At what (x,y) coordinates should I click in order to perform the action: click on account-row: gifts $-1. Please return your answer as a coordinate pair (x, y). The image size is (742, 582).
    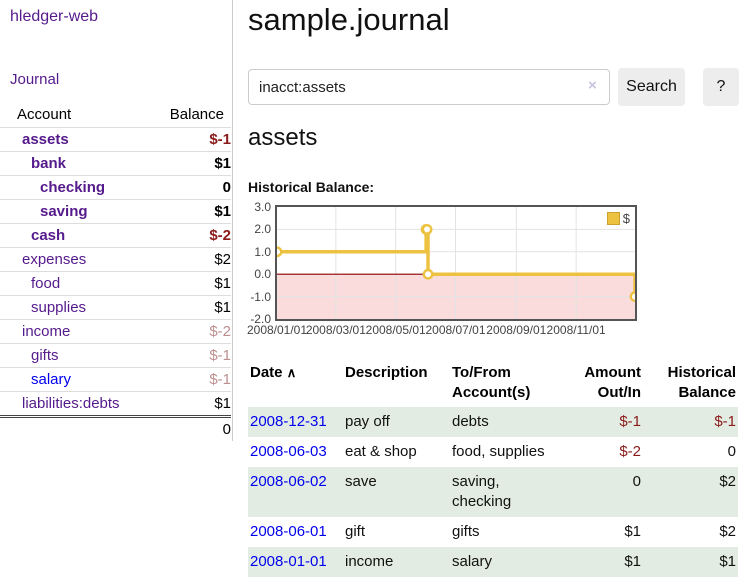
    Looking at the image, I should click on (115, 355).